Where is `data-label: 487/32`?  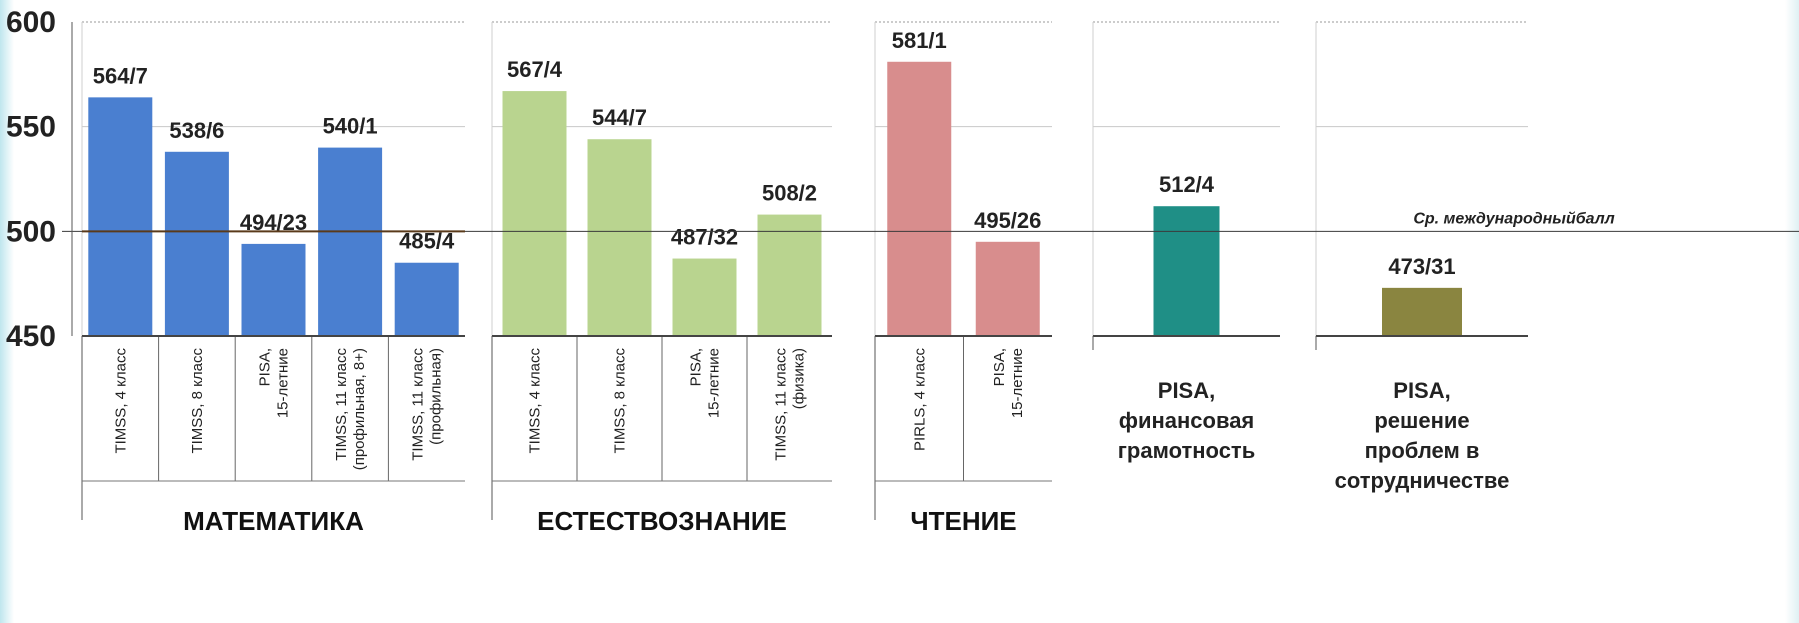
data-label: 487/32 is located at coordinates (704, 237).